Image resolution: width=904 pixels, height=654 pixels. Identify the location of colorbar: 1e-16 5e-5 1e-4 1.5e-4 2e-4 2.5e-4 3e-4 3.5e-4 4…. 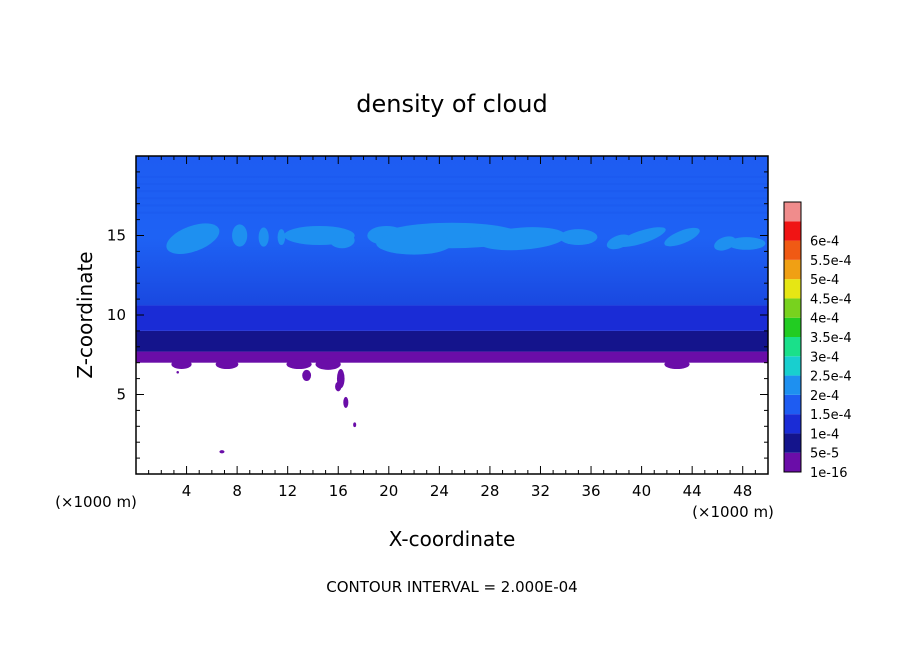
(817, 341).